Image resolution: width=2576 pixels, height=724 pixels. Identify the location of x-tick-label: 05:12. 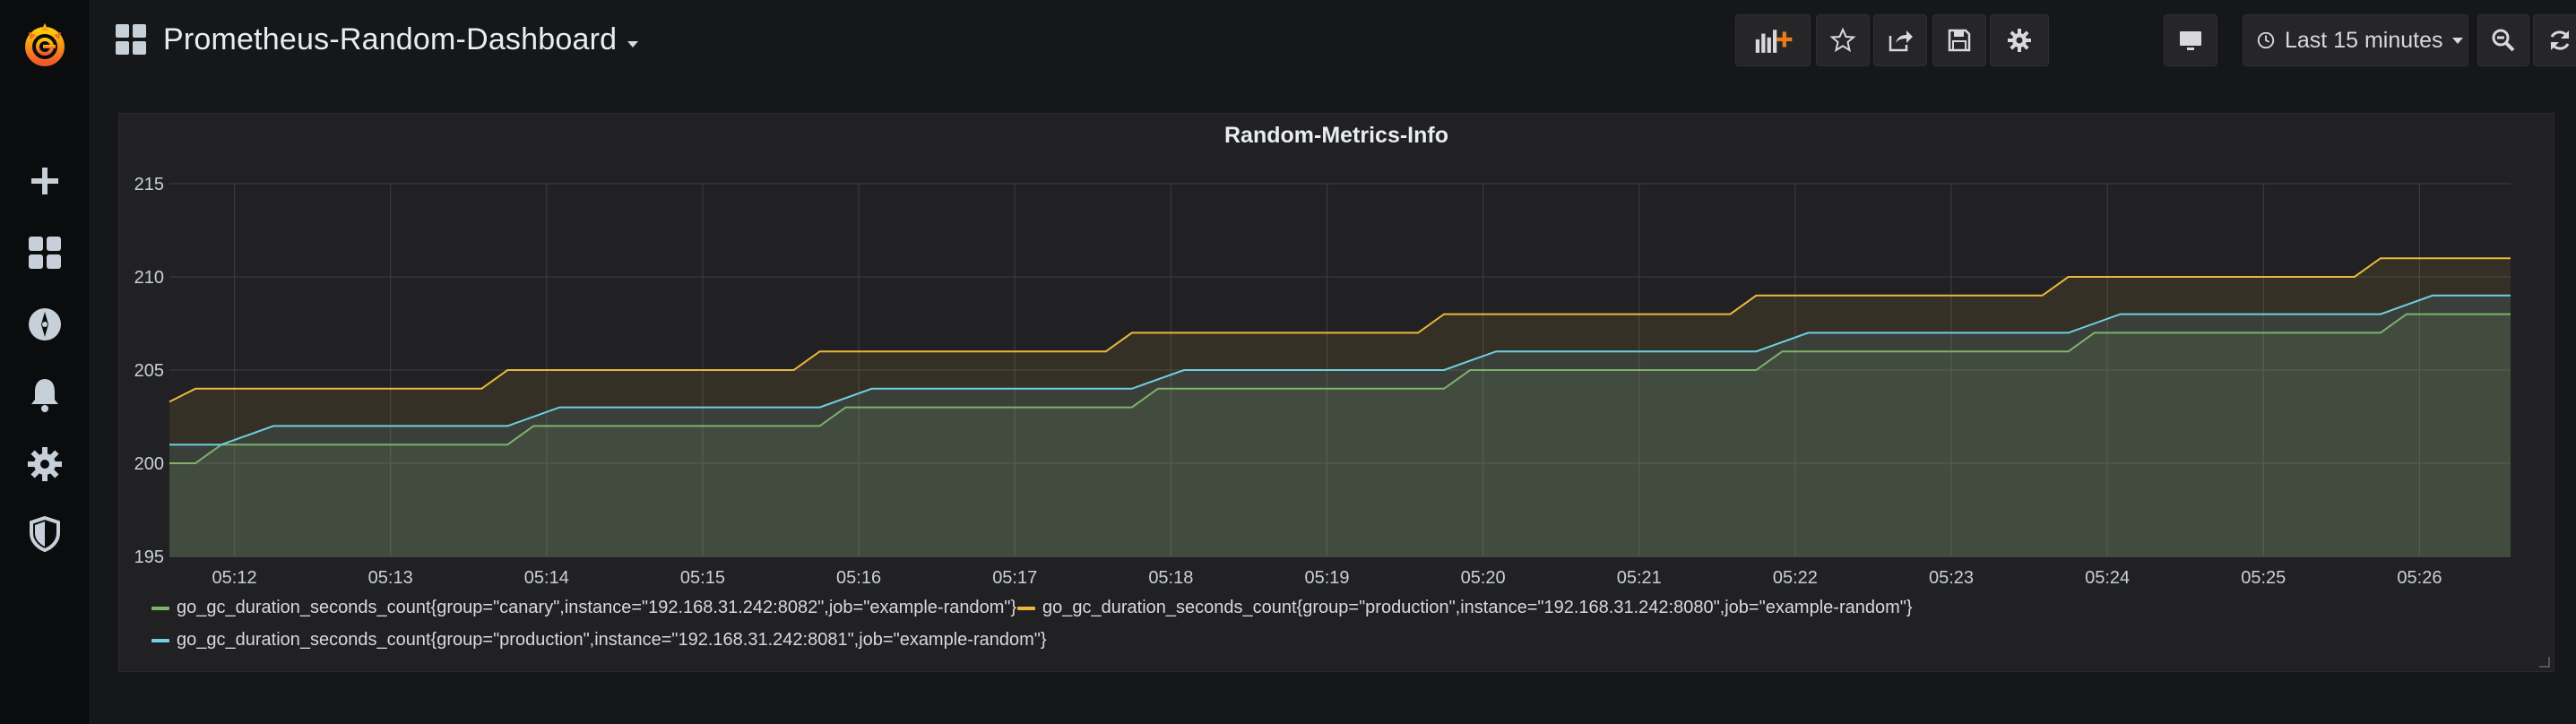
(234, 578).